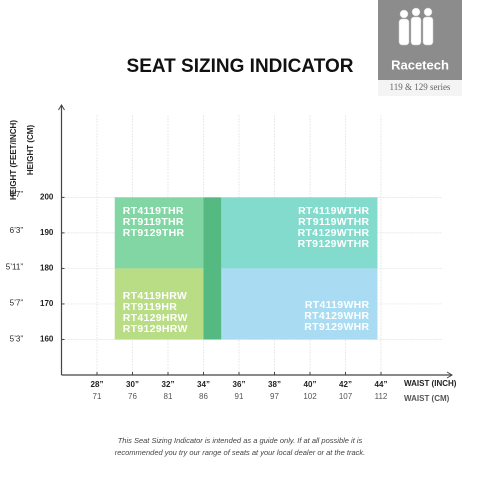 The height and width of the screenshot is (480, 480). Describe the element at coordinates (153, 211) in the screenshot. I see `region-label: RT4119THR` at that location.